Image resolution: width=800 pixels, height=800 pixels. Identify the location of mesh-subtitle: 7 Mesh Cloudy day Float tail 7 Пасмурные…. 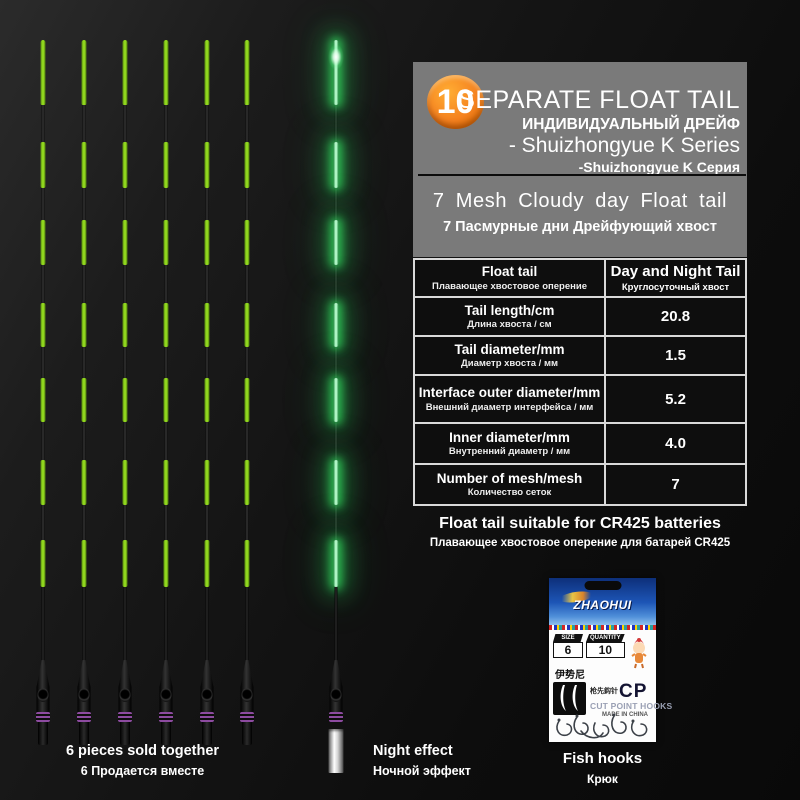
(580, 212).